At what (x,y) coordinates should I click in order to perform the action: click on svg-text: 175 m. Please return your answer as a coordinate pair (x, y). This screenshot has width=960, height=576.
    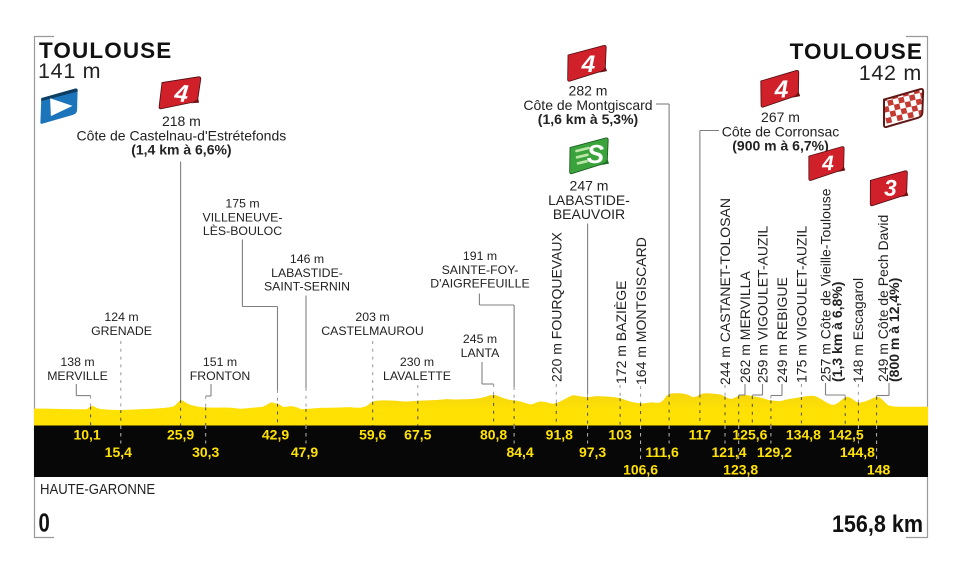
    Looking at the image, I should click on (242, 204).